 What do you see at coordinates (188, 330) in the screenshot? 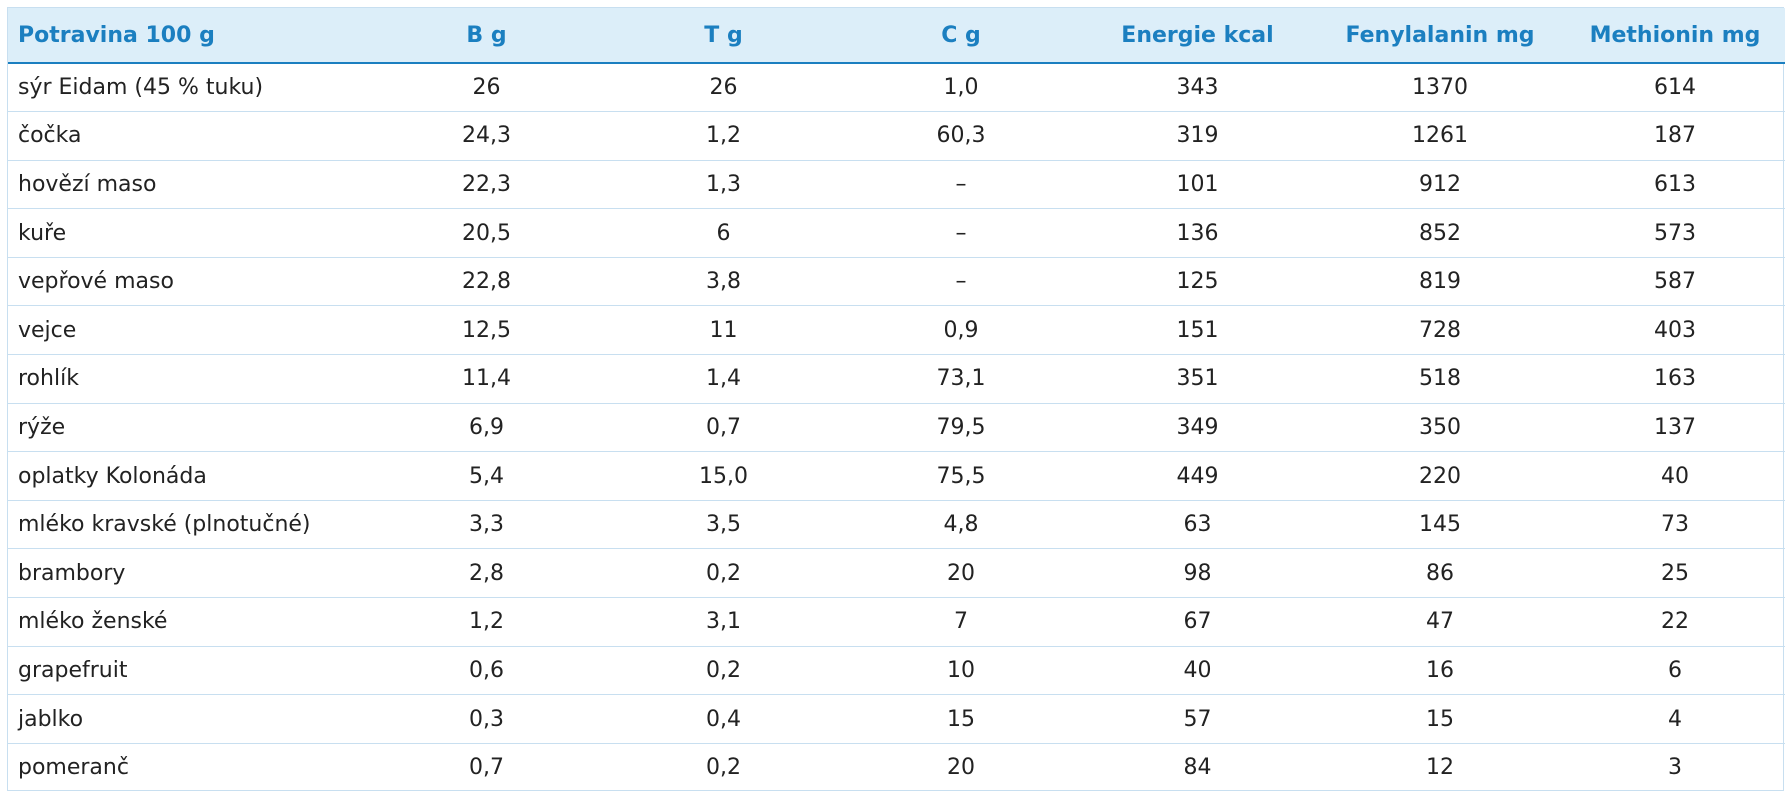
I see `cell-food: vejce` at bounding box center [188, 330].